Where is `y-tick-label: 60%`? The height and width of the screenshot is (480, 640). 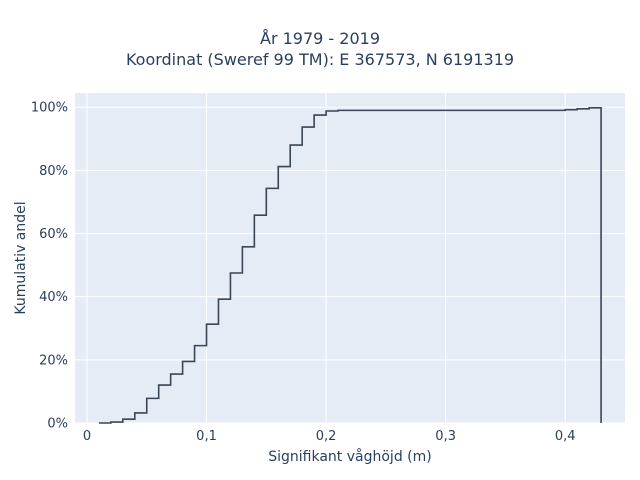
y-tick-label: 60% is located at coordinates (53, 234).